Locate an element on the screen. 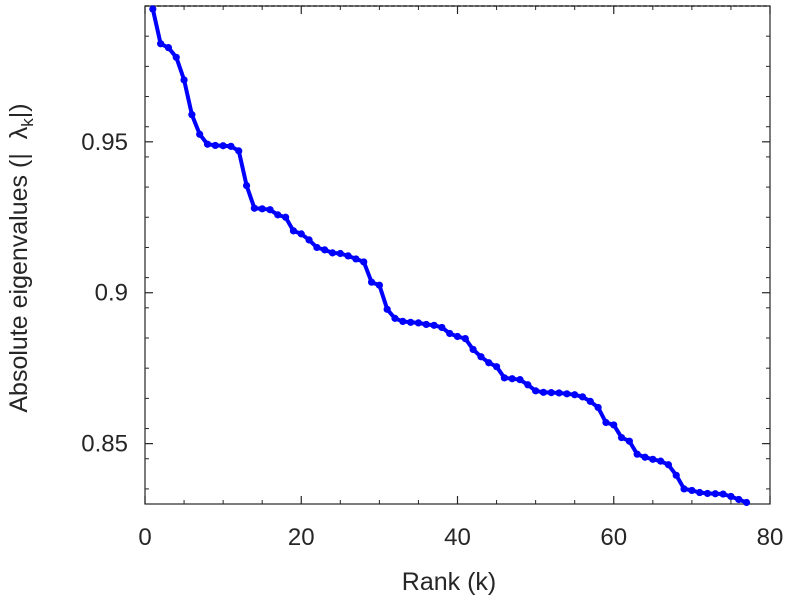  x-tick-label: 60 is located at coordinates (613, 537).